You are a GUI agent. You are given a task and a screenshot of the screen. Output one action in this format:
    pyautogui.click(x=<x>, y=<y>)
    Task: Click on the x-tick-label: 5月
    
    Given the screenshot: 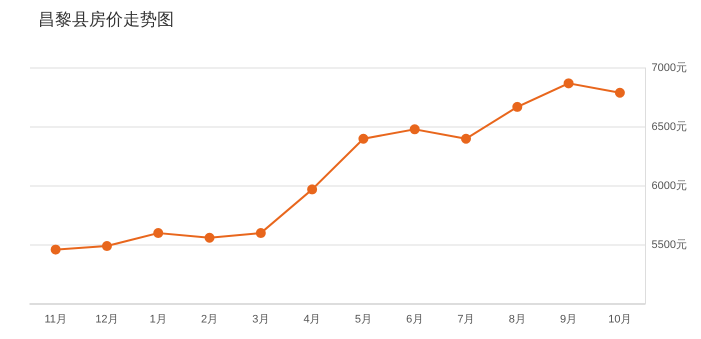 What is the action you would take?
    pyautogui.click(x=363, y=319)
    